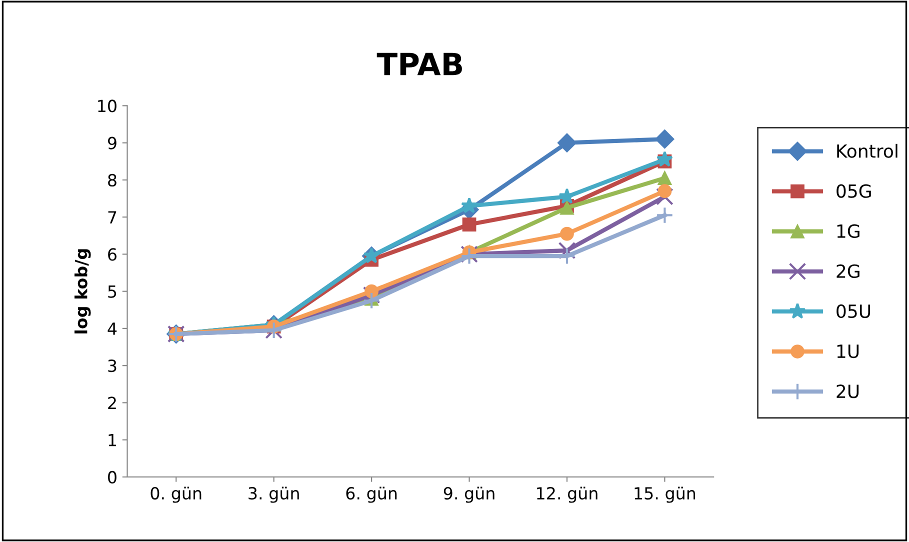  What do you see at coordinates (112, 403) in the screenshot?
I see `y-tick-label: 2` at bounding box center [112, 403].